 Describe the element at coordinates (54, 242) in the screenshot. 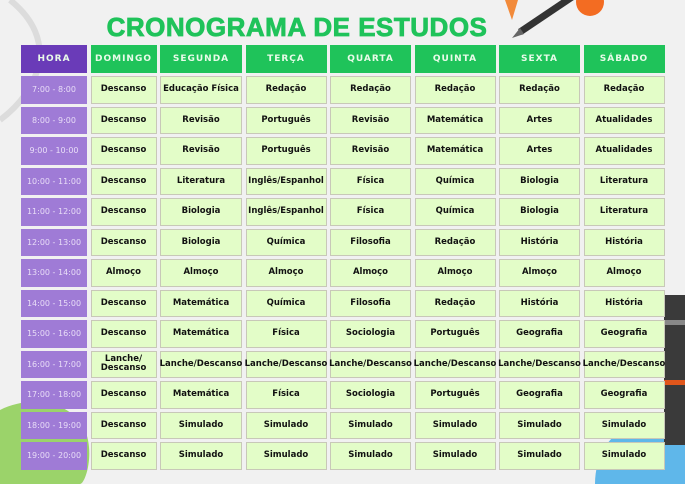

I see `time-slot: 12:00 - 13:00` at that location.